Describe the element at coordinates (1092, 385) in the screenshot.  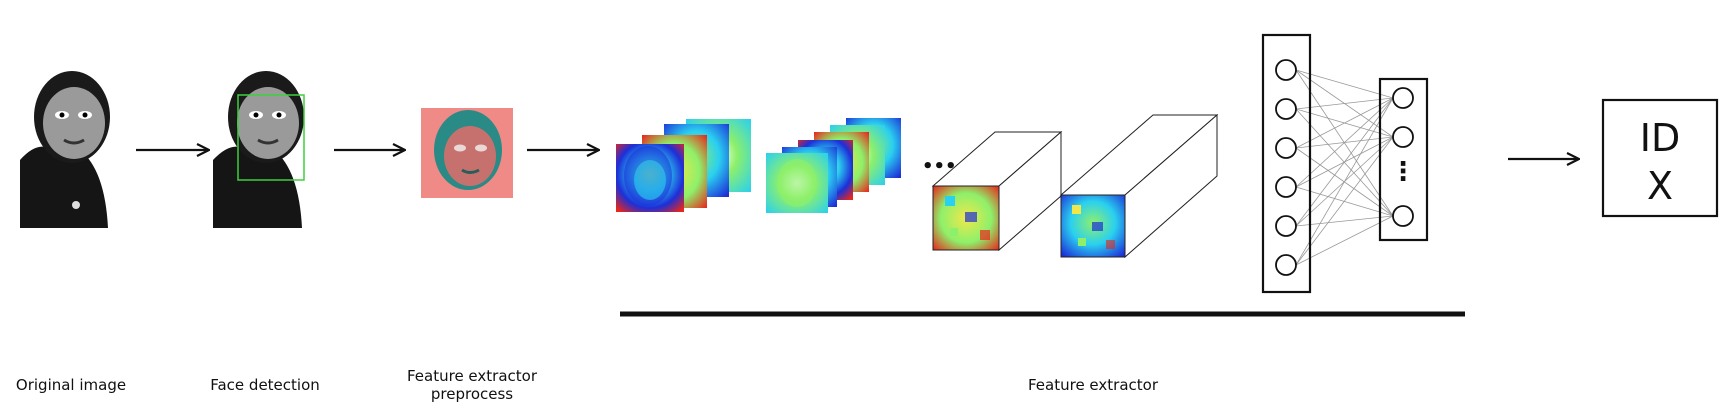
I see `caption-feature-extractor: Feature extractor` at that location.